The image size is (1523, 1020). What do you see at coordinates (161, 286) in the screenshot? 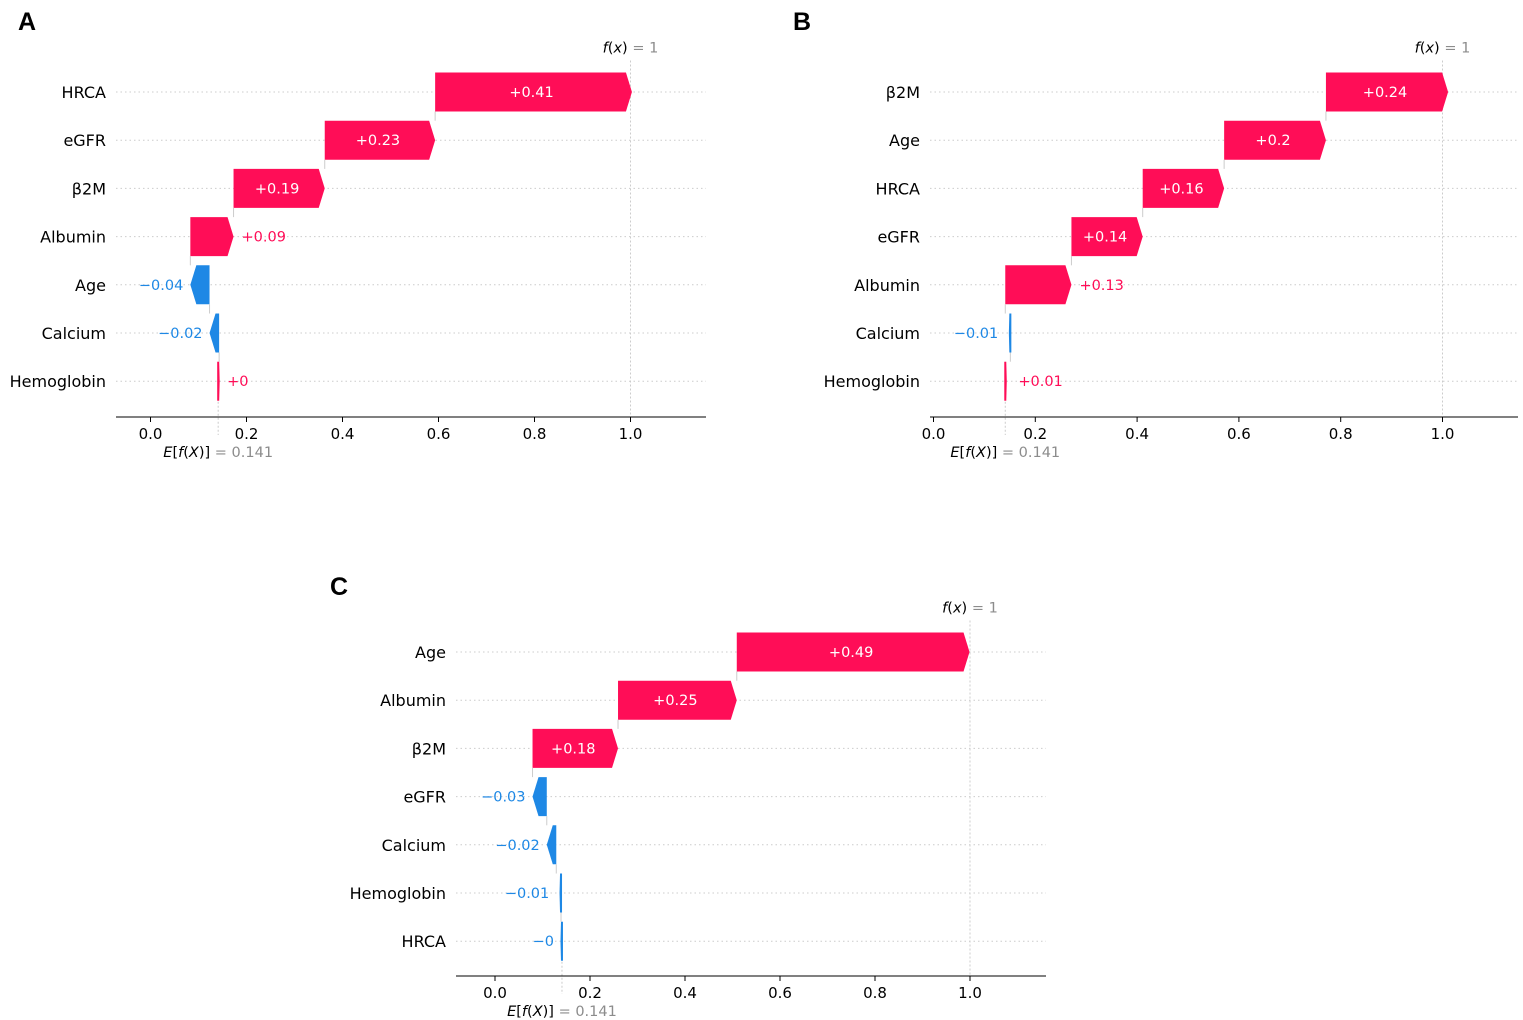
I see `bar-value-label: −0.04` at bounding box center [161, 286].